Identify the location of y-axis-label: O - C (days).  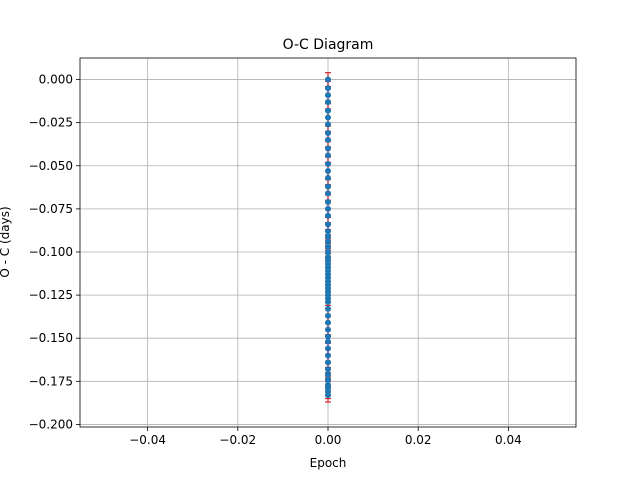
(6, 241).